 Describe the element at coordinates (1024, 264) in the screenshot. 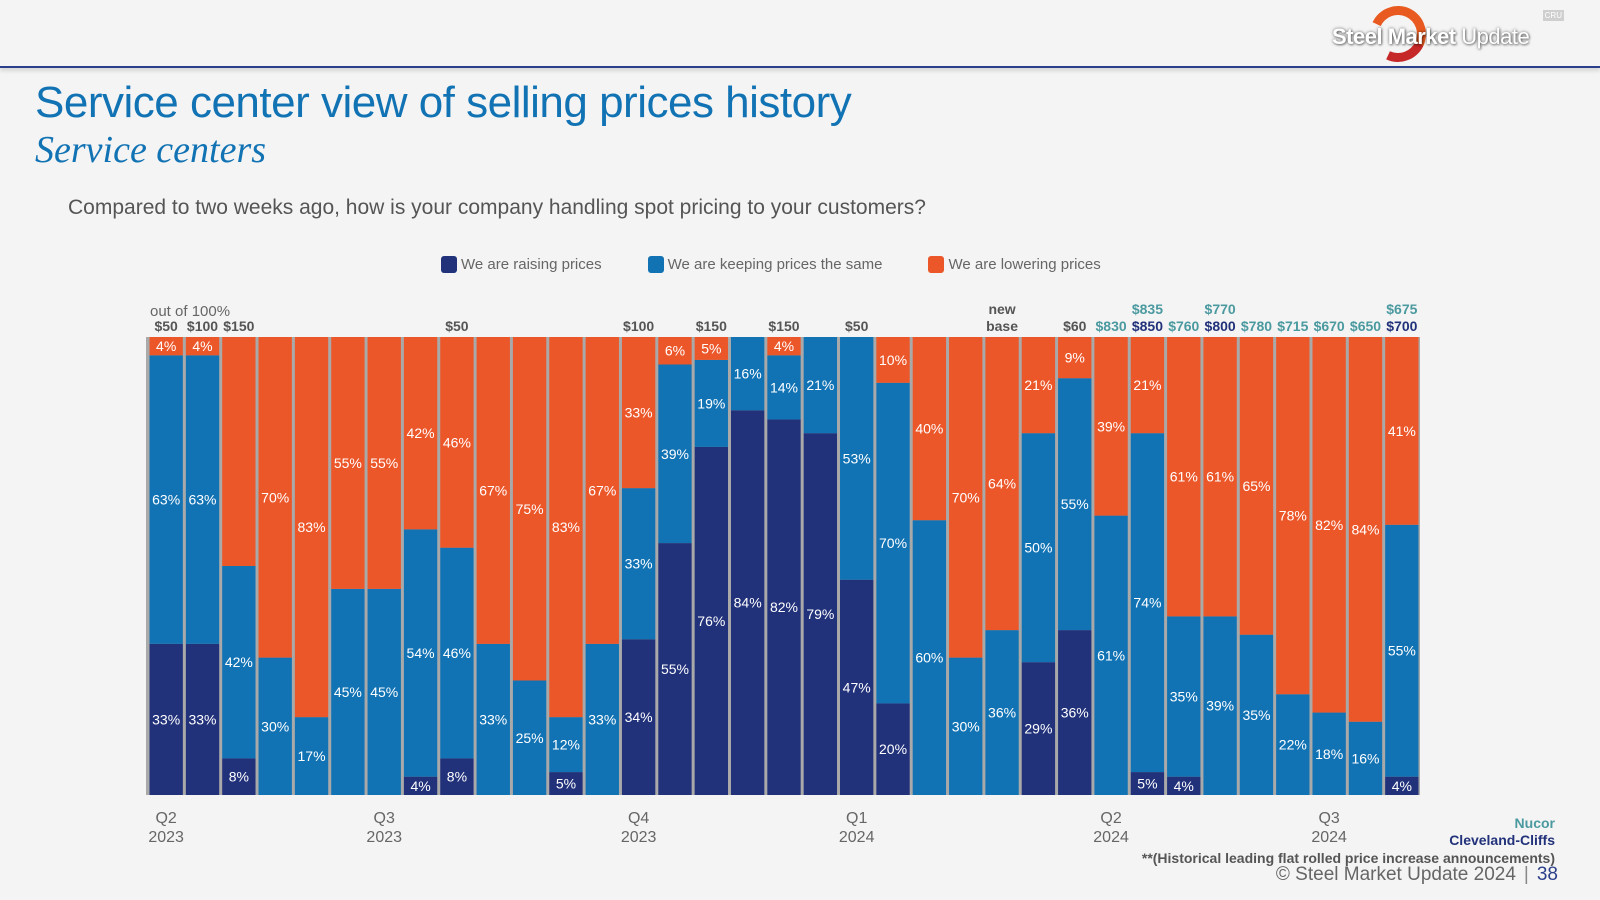

I see `legend-label-lowering: We are lowering prices` at that location.